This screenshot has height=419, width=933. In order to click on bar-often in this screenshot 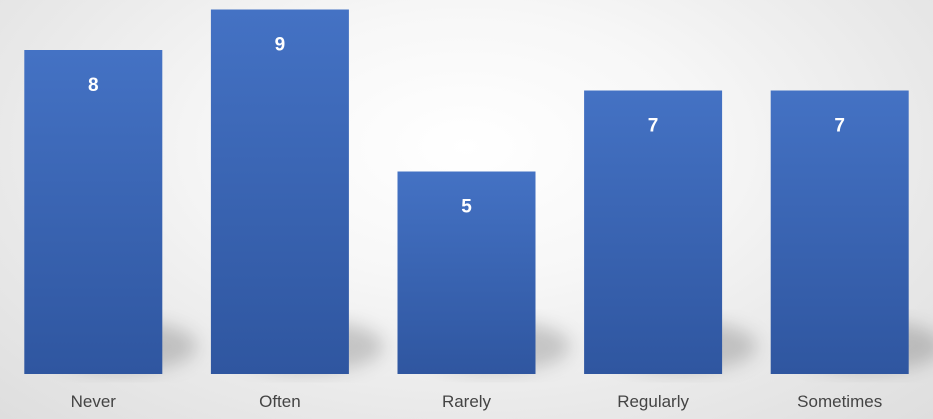, I will do `click(279, 191)`.